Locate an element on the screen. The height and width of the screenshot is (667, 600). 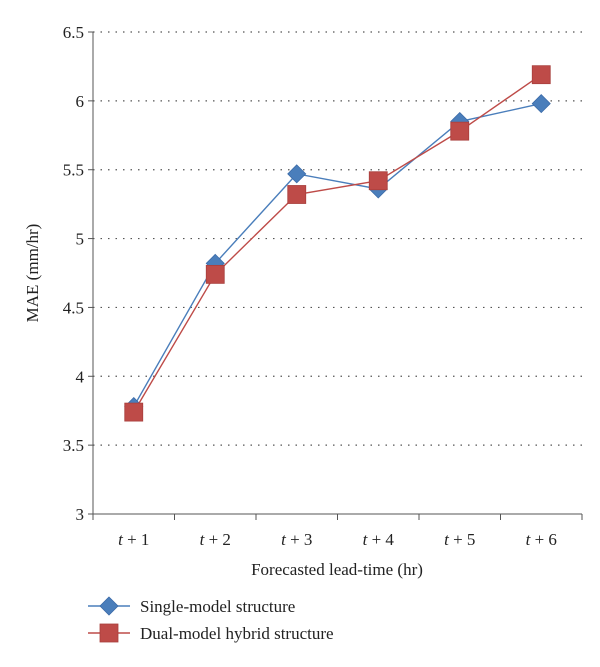
x-tick-label-3: t + 3 is located at coordinates (296, 539).